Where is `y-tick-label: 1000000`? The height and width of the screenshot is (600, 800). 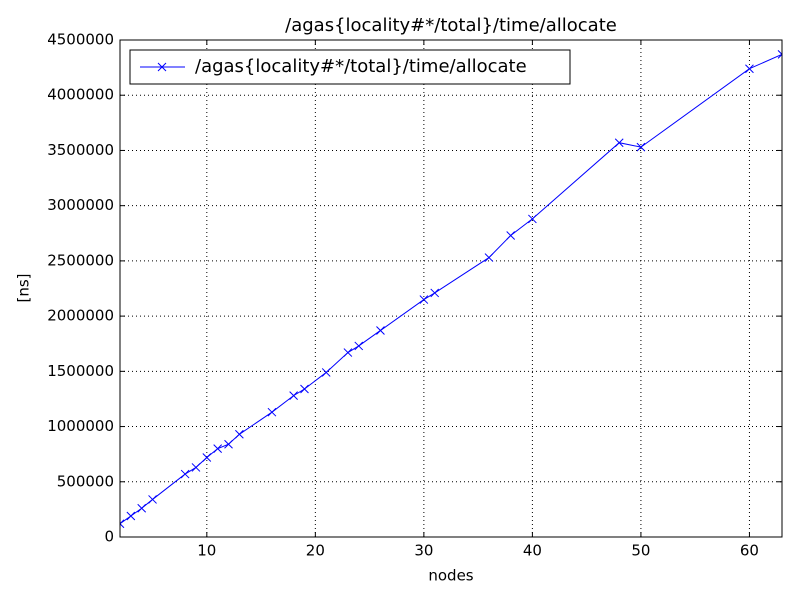
y-tick-label: 1000000 is located at coordinates (80, 426).